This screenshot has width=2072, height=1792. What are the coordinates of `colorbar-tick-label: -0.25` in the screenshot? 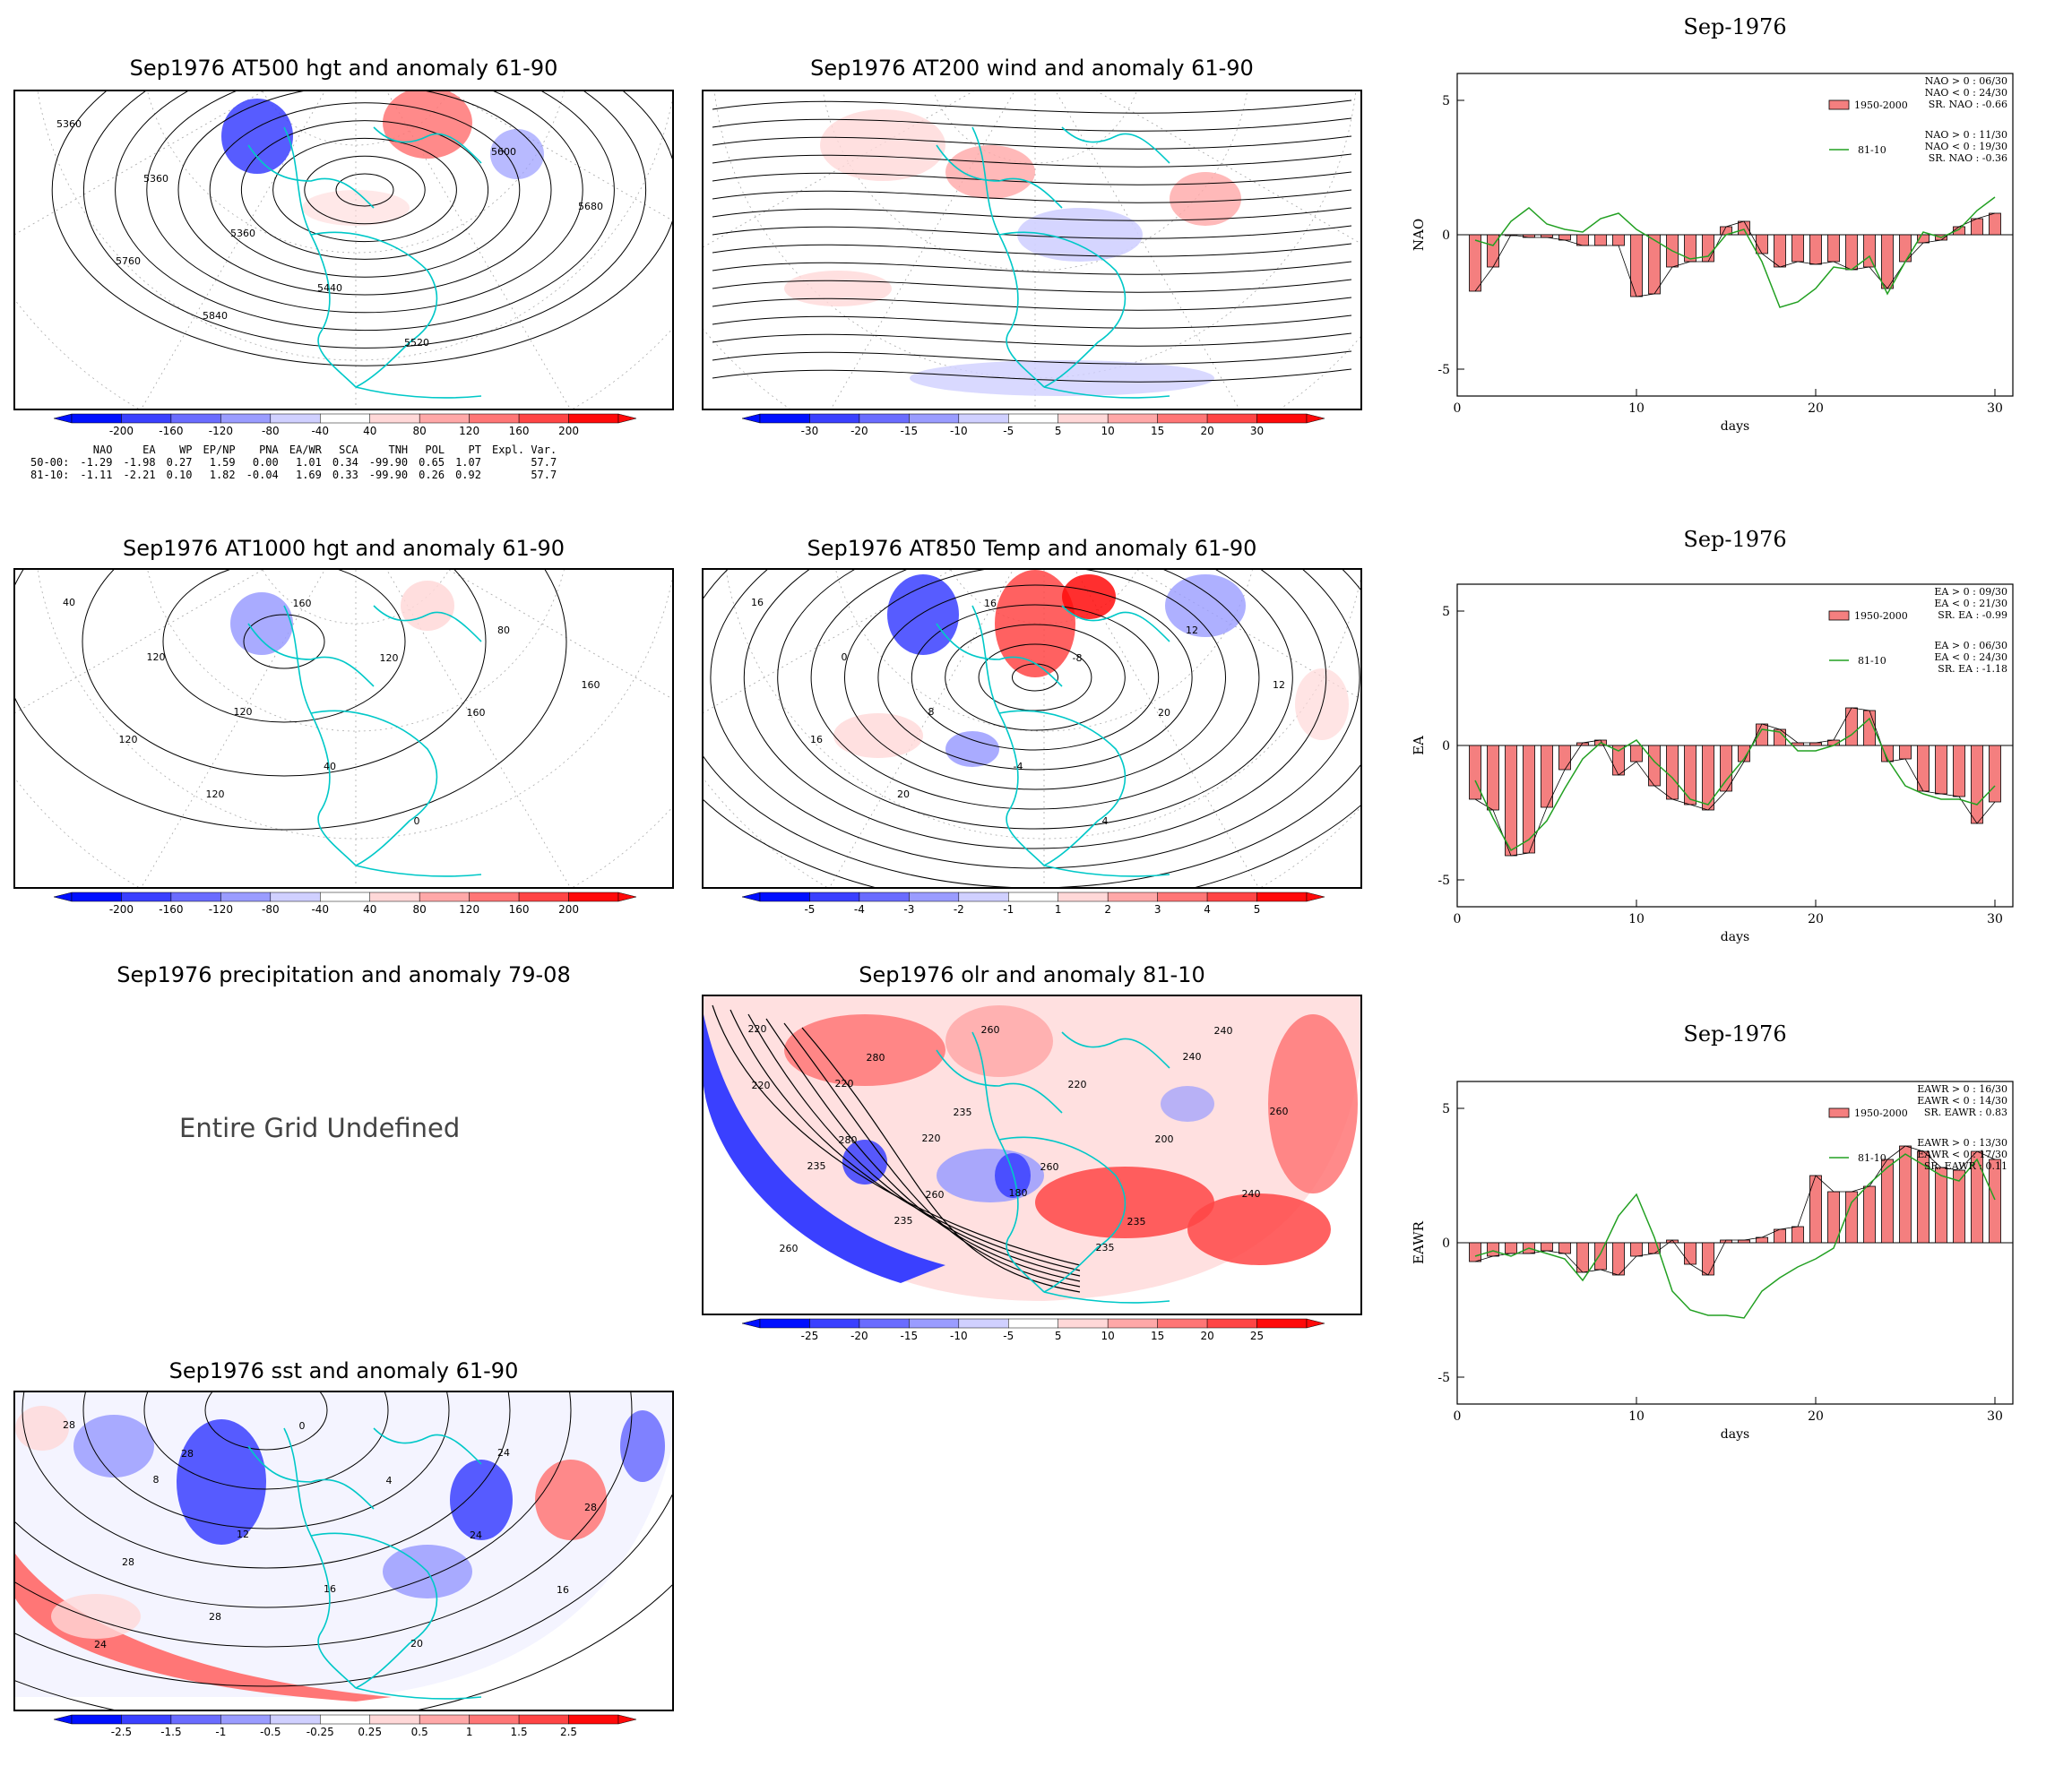 It's located at (320, 1732).